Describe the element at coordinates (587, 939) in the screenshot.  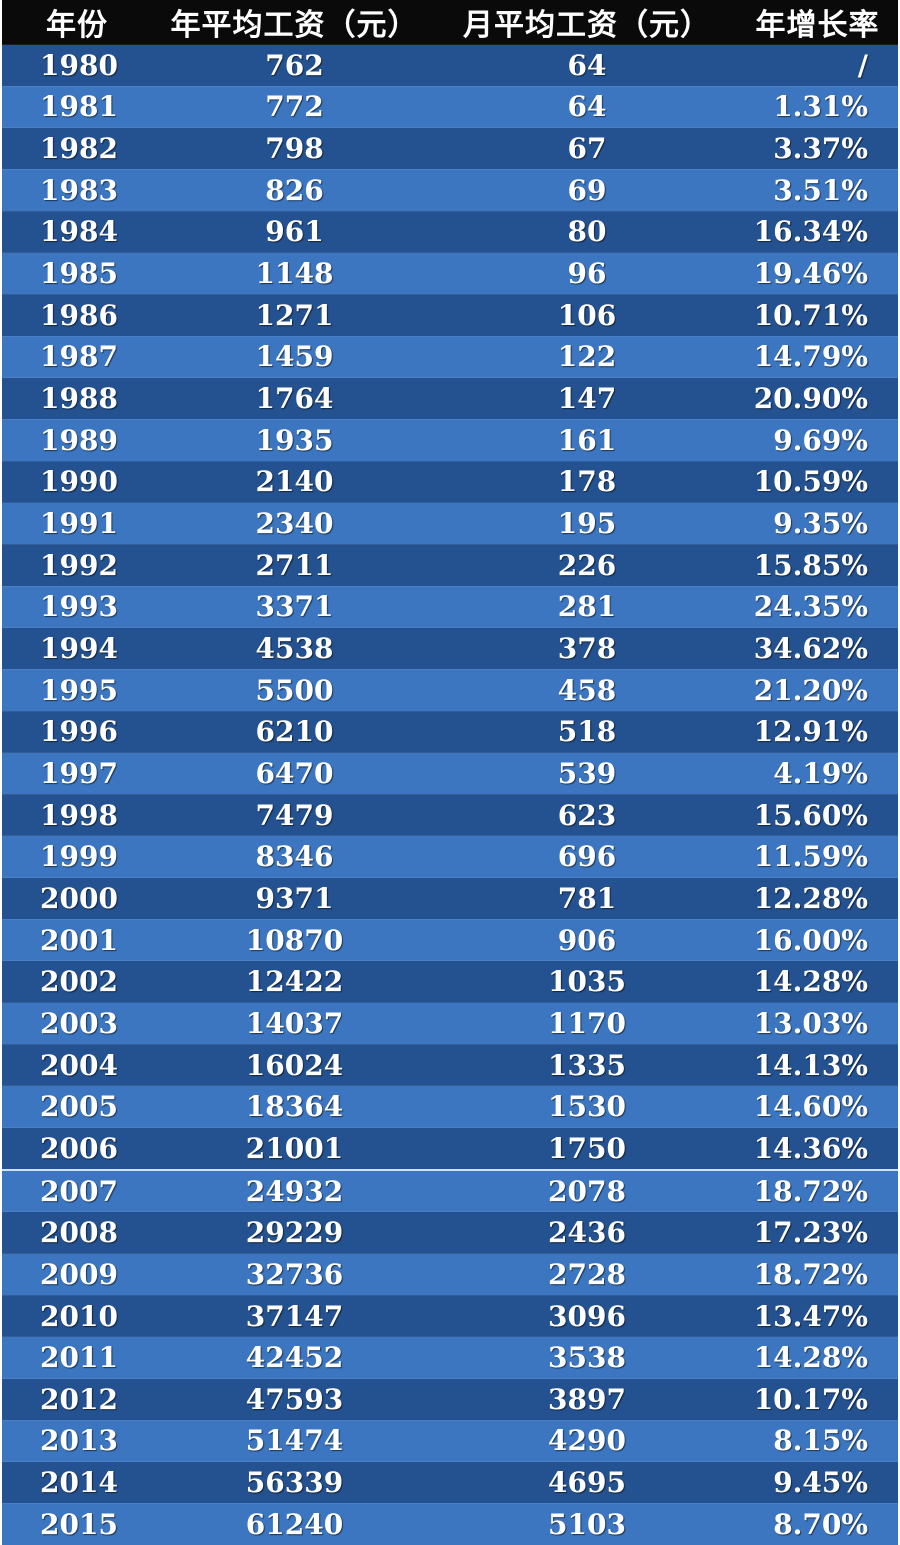
I see `monthly-wage-cell: 906` at that location.